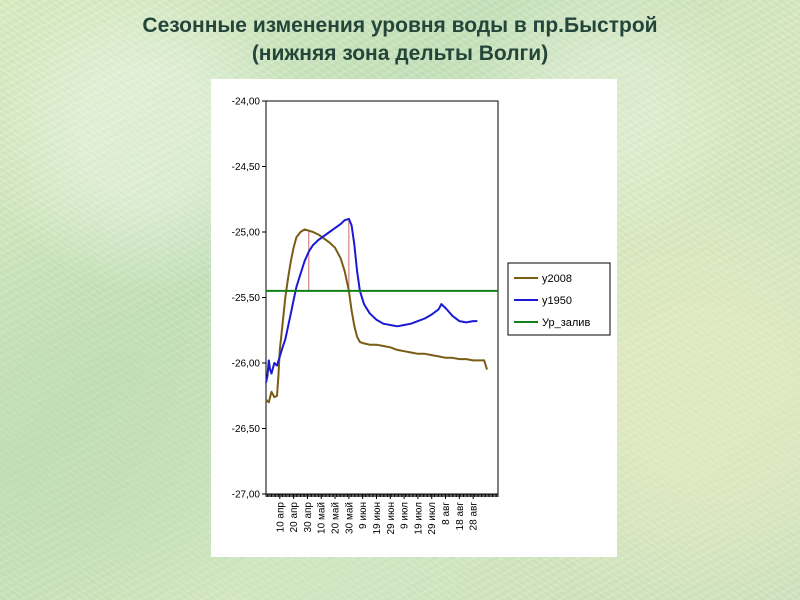  What do you see at coordinates (400, 53) in the screenshot?
I see `slide-title-line-2: (нижняя зона дельты Волги)` at bounding box center [400, 53].